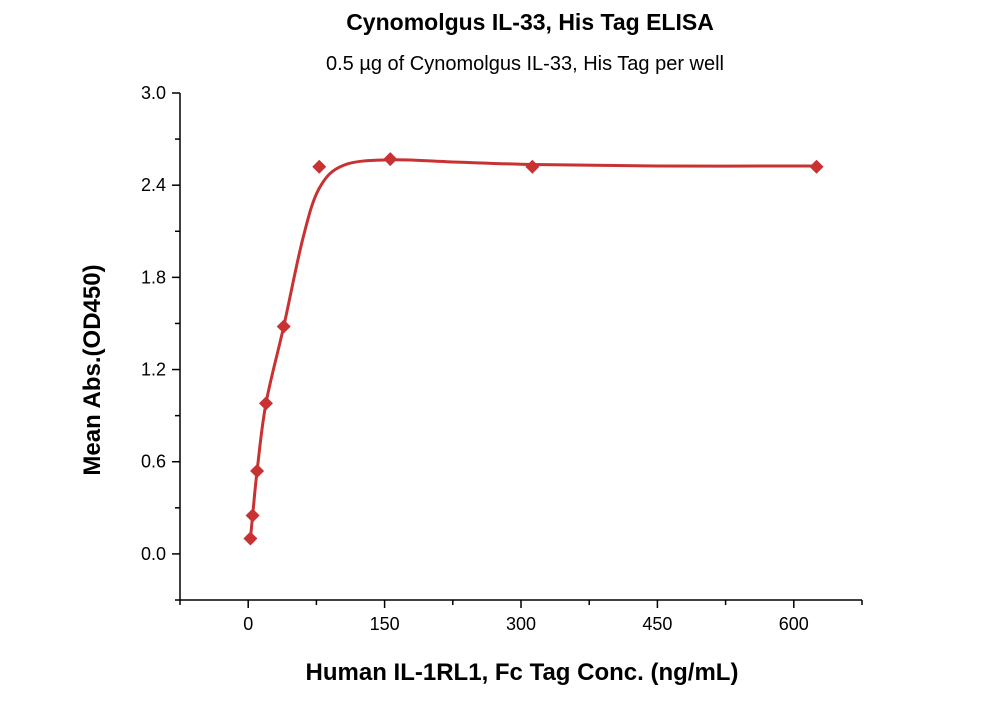 This screenshot has height=707, width=1000. I want to click on x-tick-label: 600, so click(794, 624).